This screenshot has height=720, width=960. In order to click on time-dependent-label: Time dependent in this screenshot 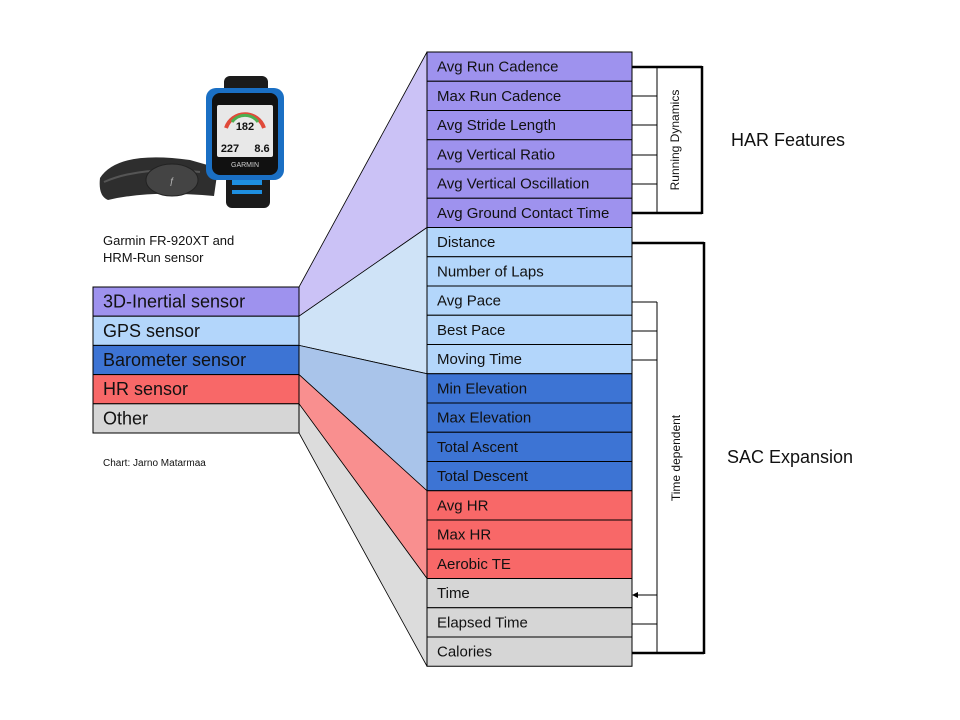, I will do `click(676, 457)`.